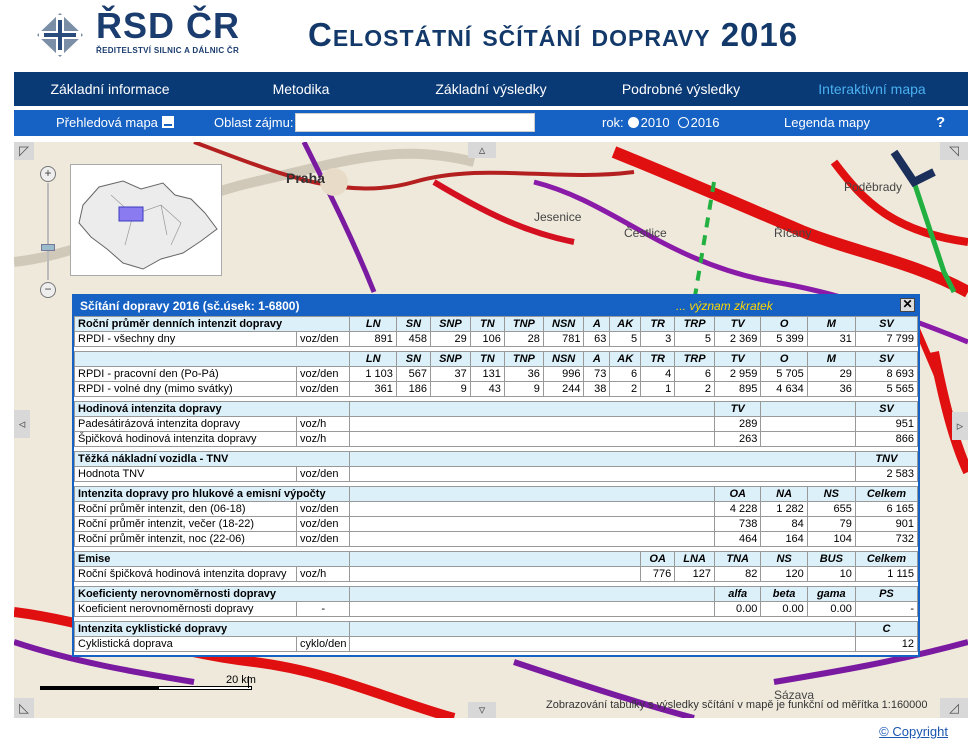 This screenshot has height=750, width=974. Describe the element at coordinates (24, 708) in the screenshot. I see `pan-southwest-icon: ◺` at that location.